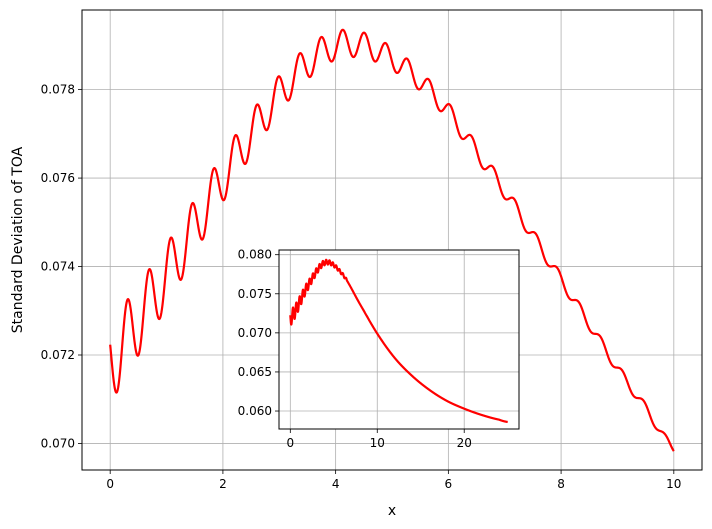 The height and width of the screenshot is (529, 712). What do you see at coordinates (58, 90) in the screenshot?
I see `y-tick-label: 0.078` at bounding box center [58, 90].